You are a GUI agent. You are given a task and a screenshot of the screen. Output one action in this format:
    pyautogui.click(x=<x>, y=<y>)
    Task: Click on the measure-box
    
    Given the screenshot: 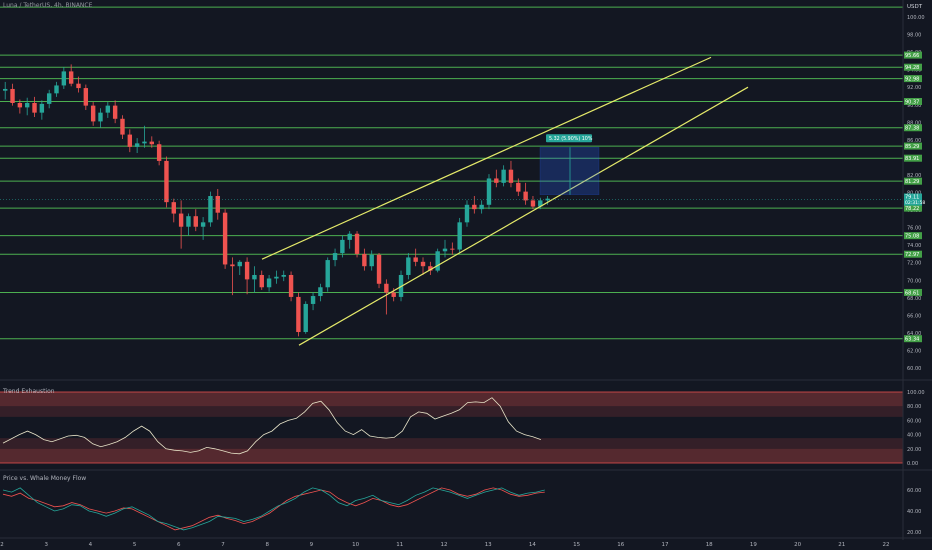 What is the action you would take?
    pyautogui.click(x=569, y=171)
    